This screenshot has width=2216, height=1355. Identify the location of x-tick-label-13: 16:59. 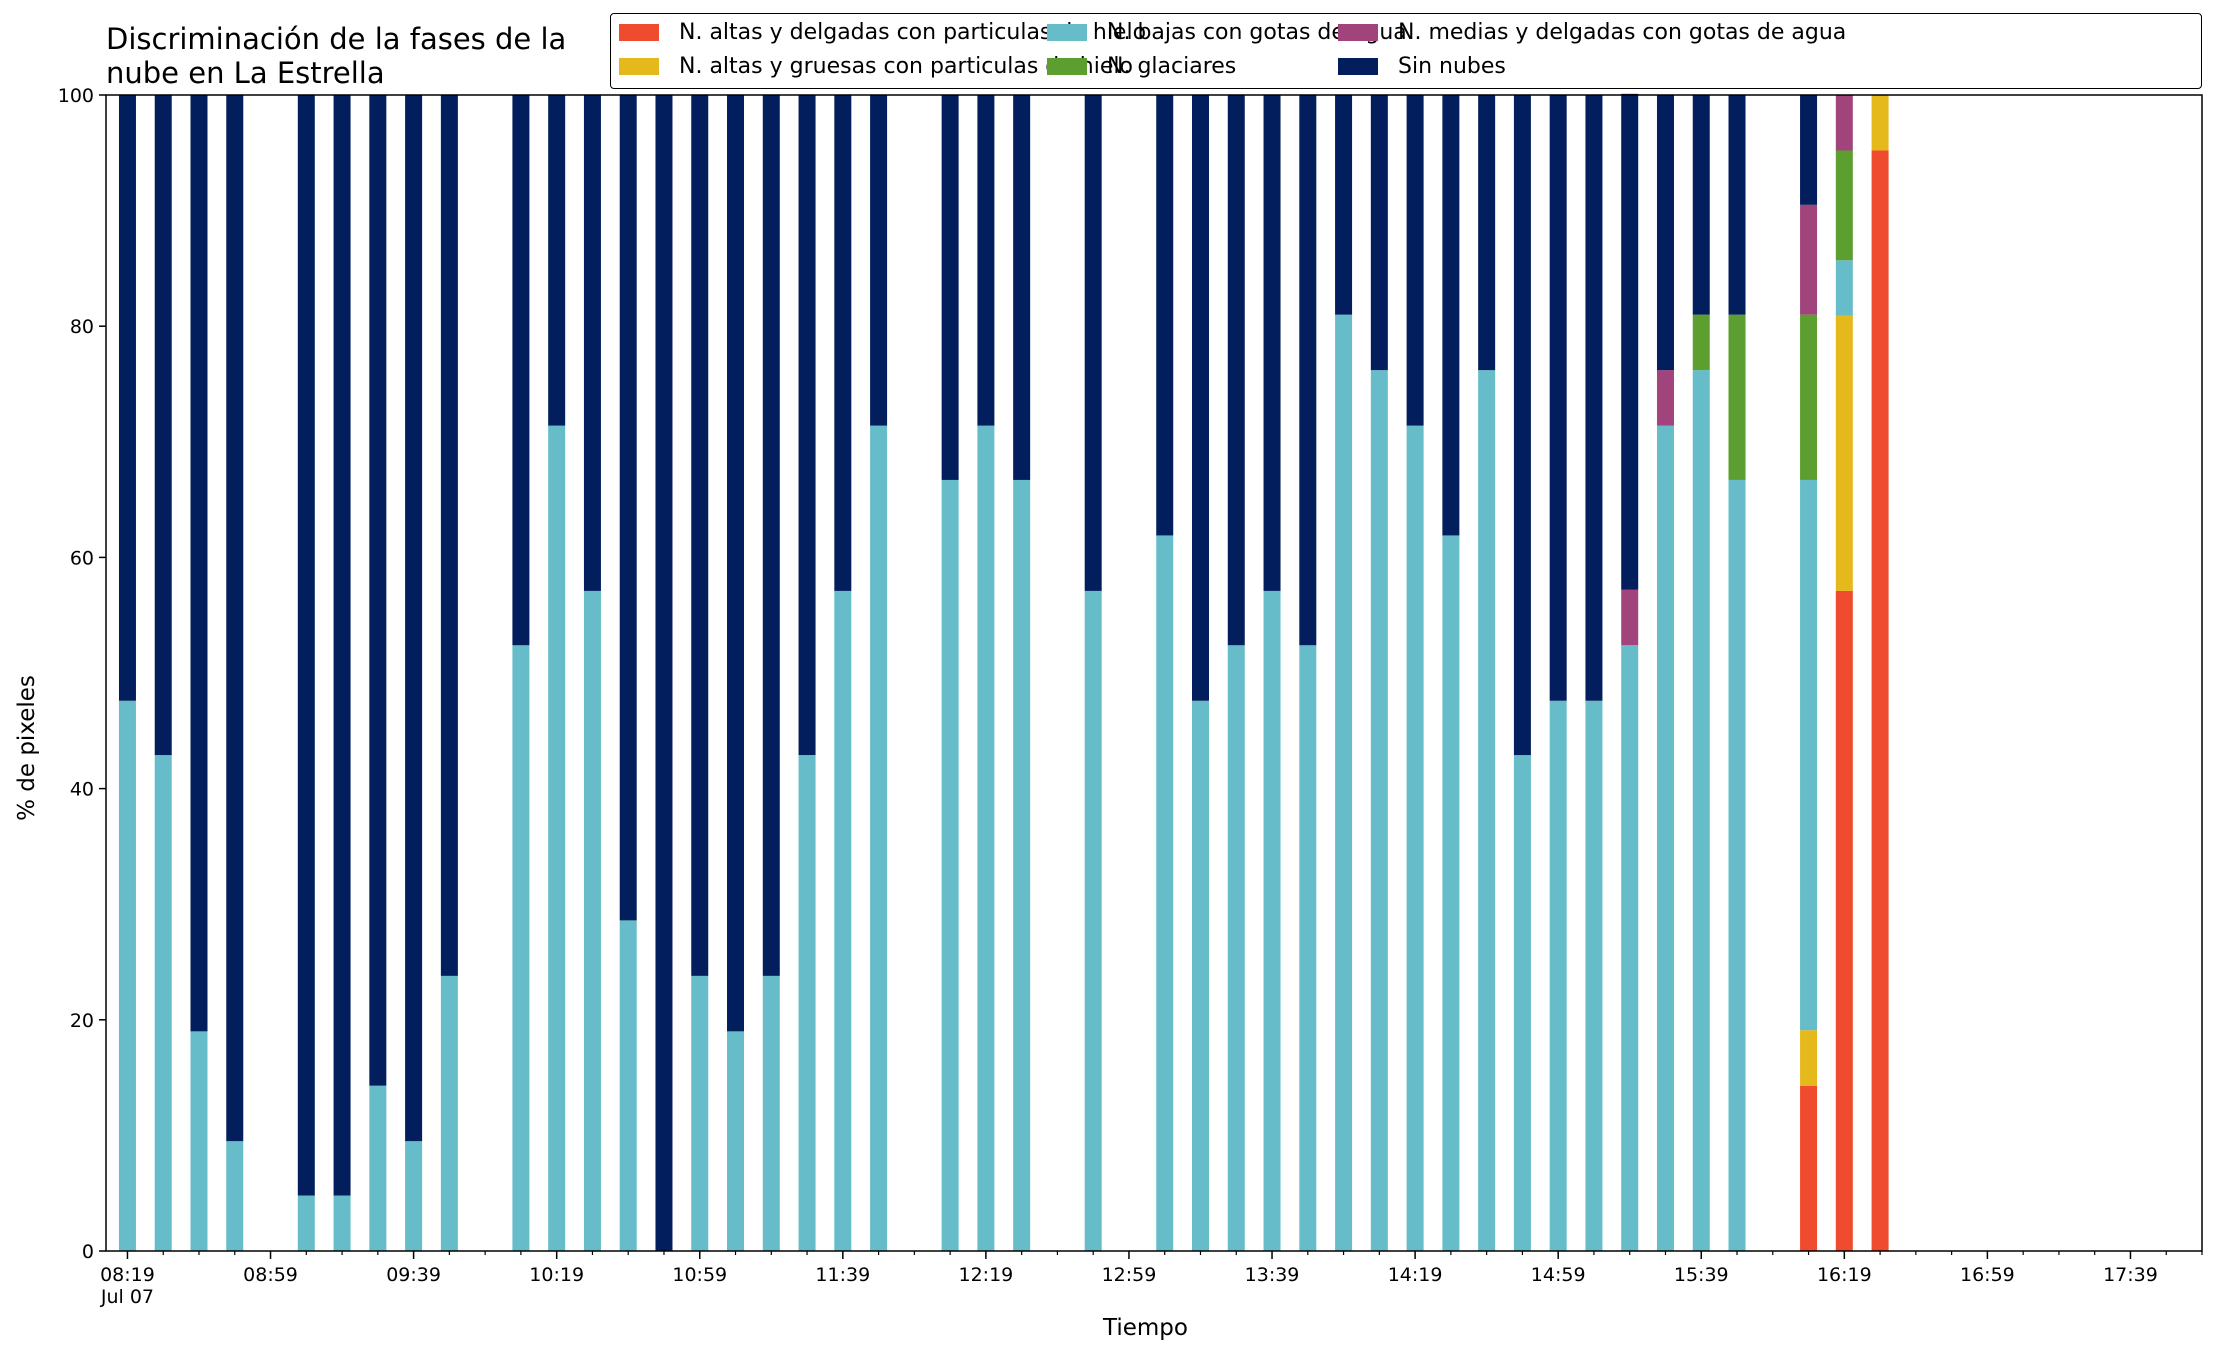
(1987, 1275).